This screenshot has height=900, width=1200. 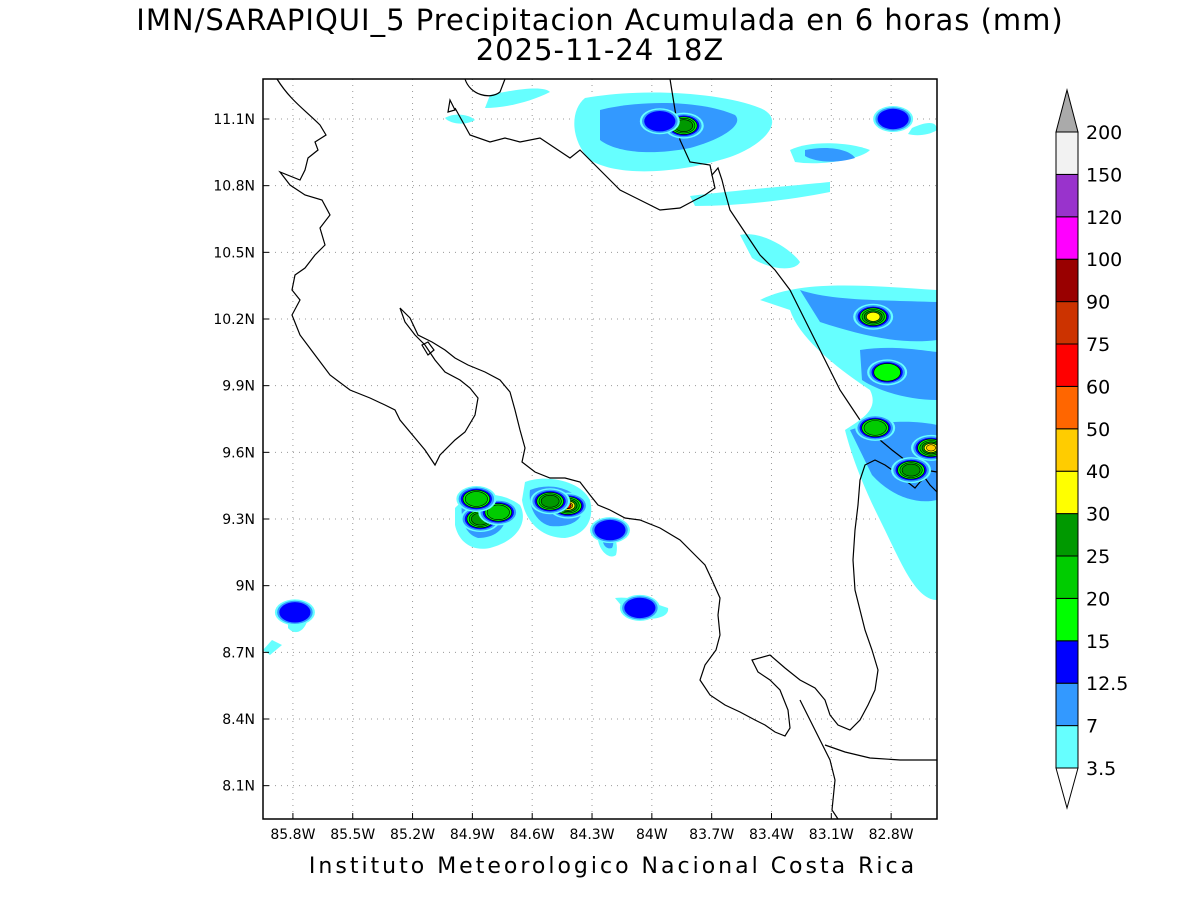 What do you see at coordinates (1098, 387) in the screenshot?
I see `colorbar-label: 60` at bounding box center [1098, 387].